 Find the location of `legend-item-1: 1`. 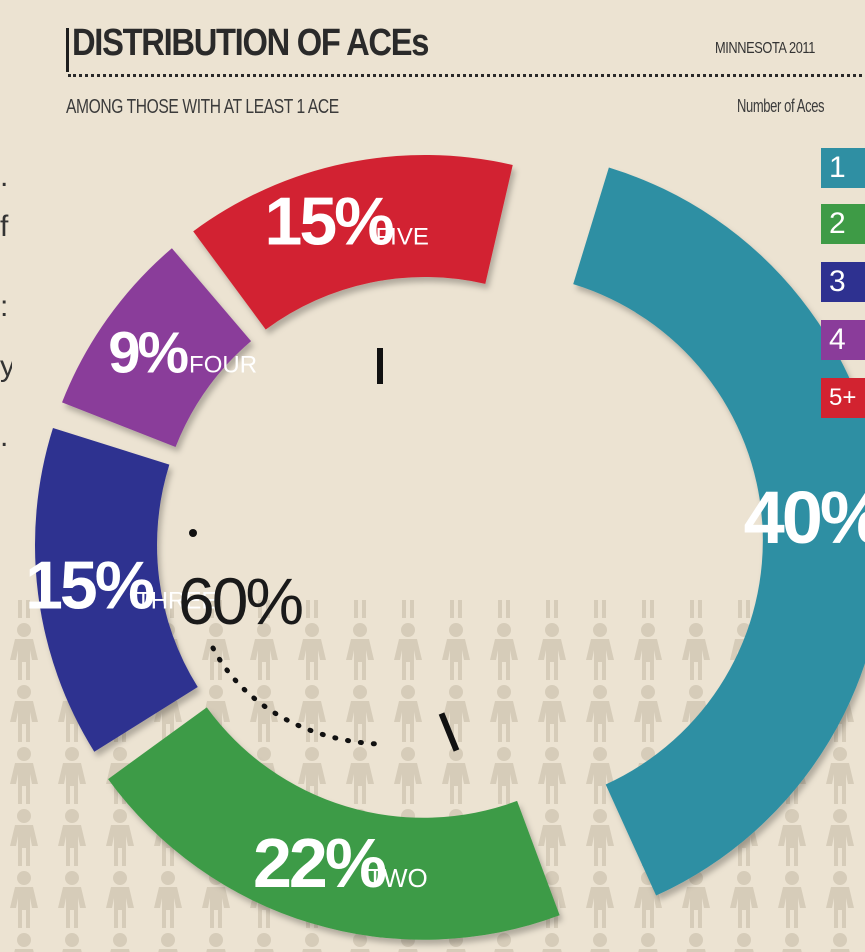

legend-item-1: 1 is located at coordinates (843, 168).